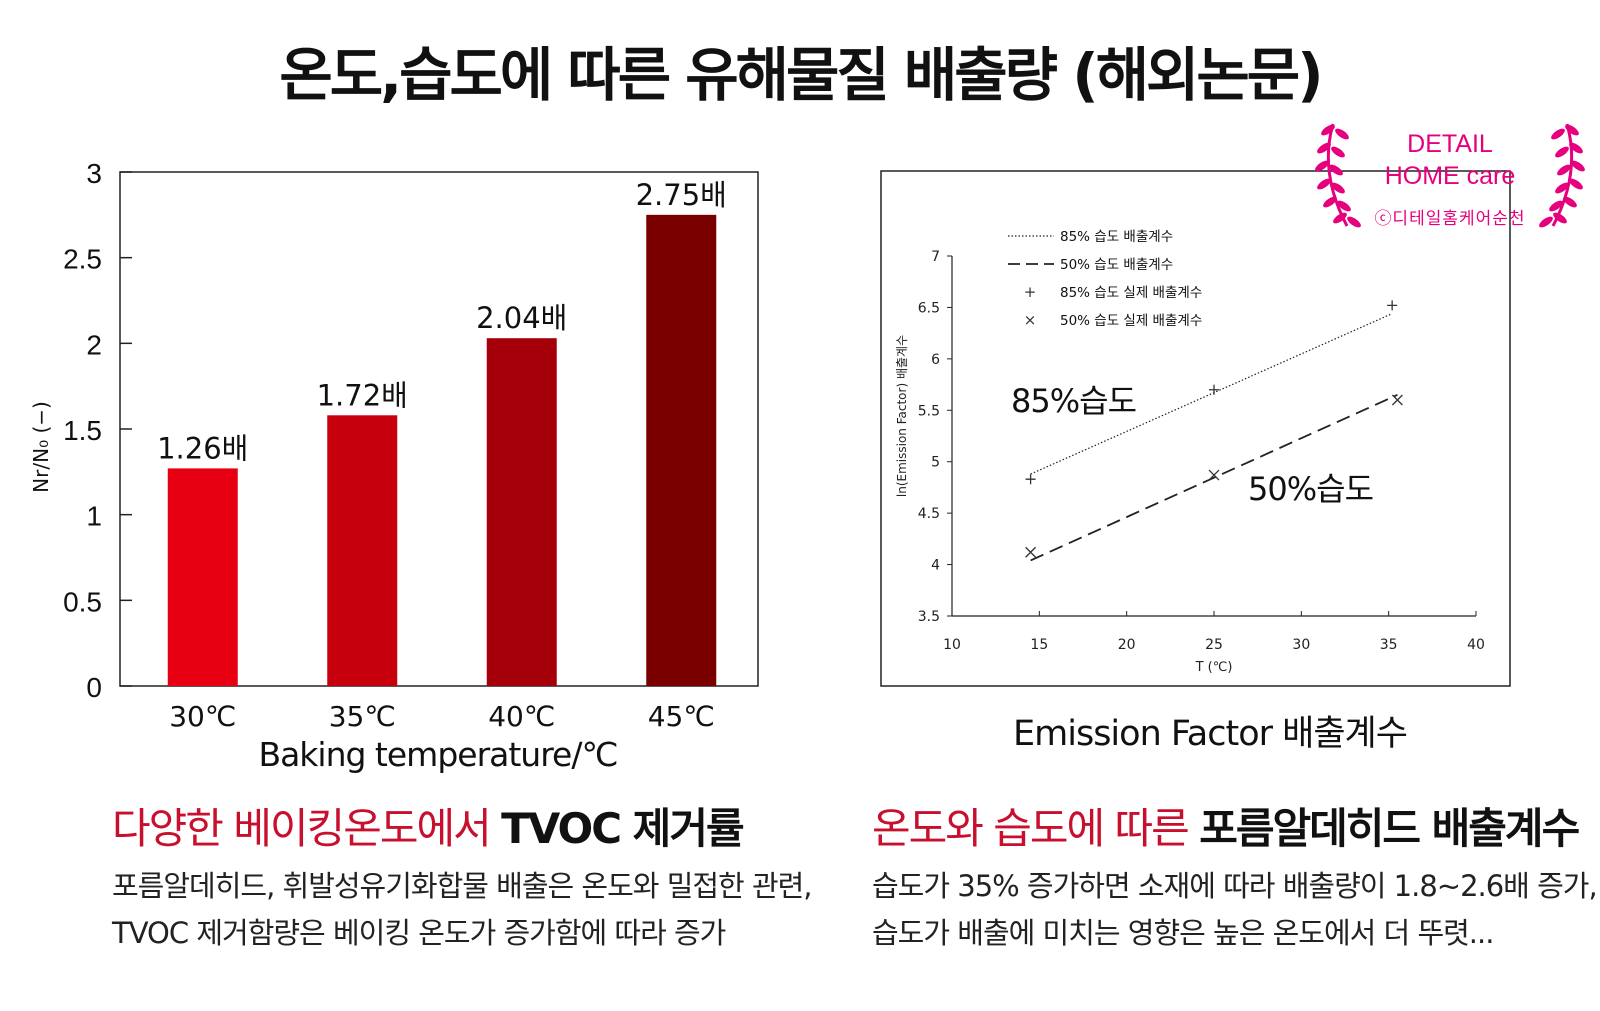 This screenshot has width=1600, height=1011. Describe the element at coordinates (1039, 645) in the screenshot. I see `x-tick-label: 15` at that location.